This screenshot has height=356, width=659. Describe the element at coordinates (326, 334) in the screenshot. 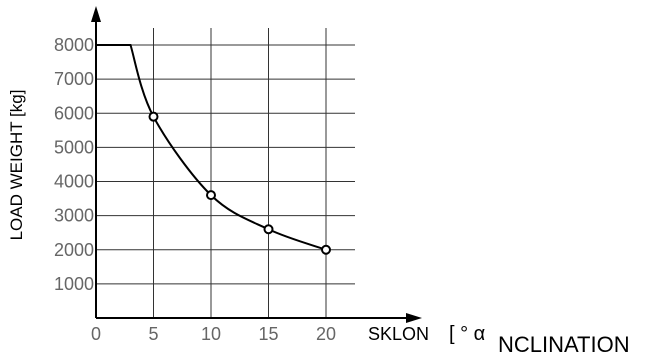

I see `x-tick-label: 20` at that location.